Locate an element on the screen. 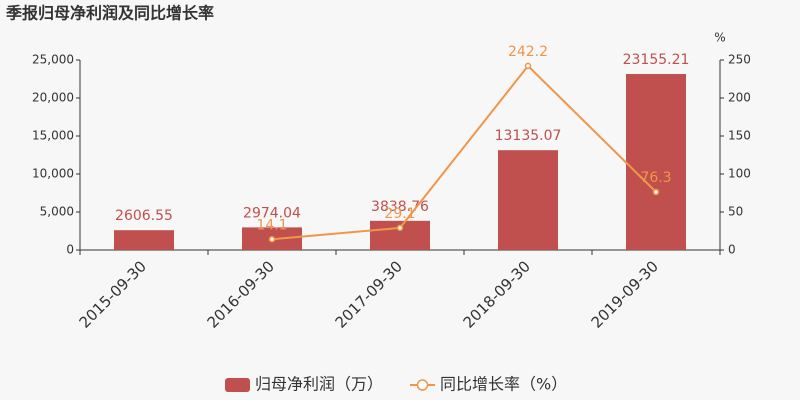 This screenshot has width=800, height=400. x-tick-label: 2019-09-30 is located at coordinates (625, 294).